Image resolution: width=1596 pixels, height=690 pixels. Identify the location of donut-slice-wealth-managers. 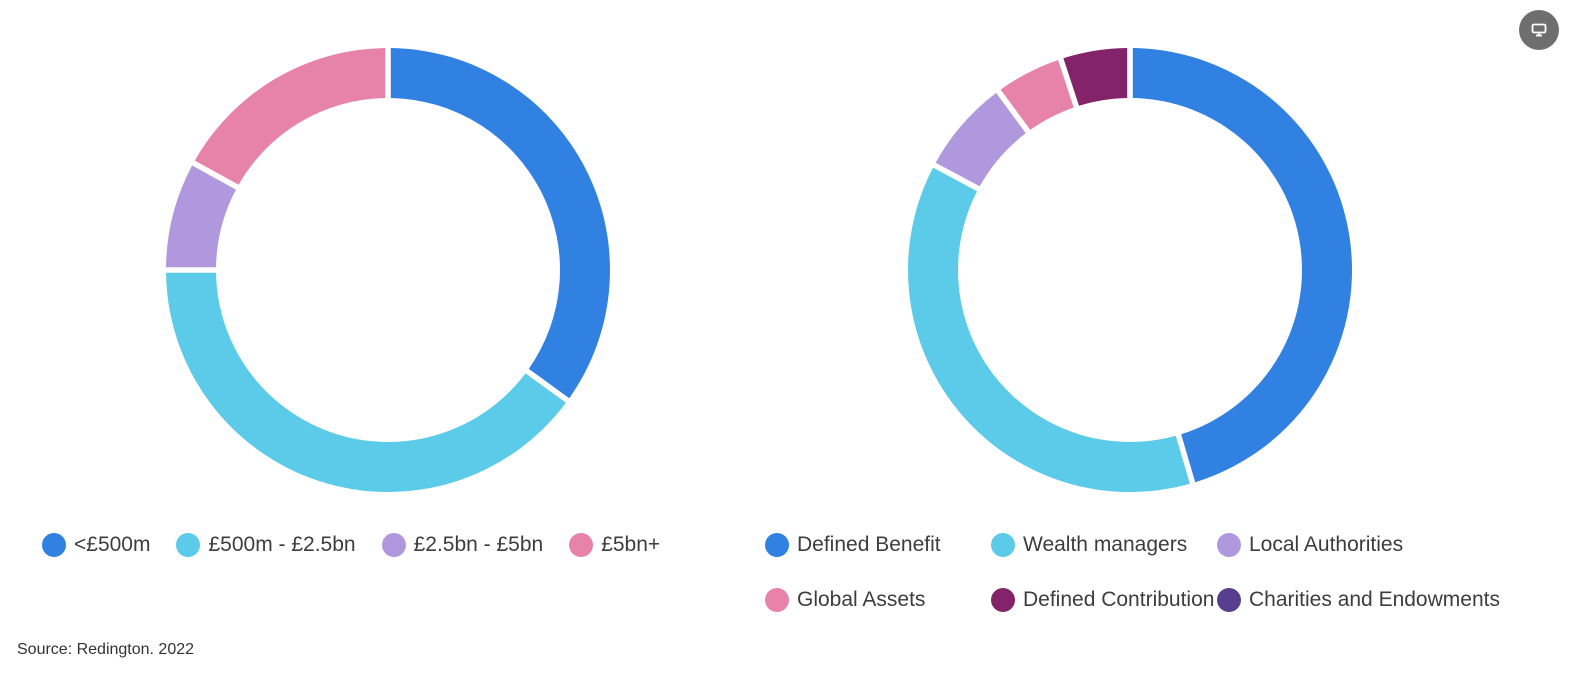
(1049, 329).